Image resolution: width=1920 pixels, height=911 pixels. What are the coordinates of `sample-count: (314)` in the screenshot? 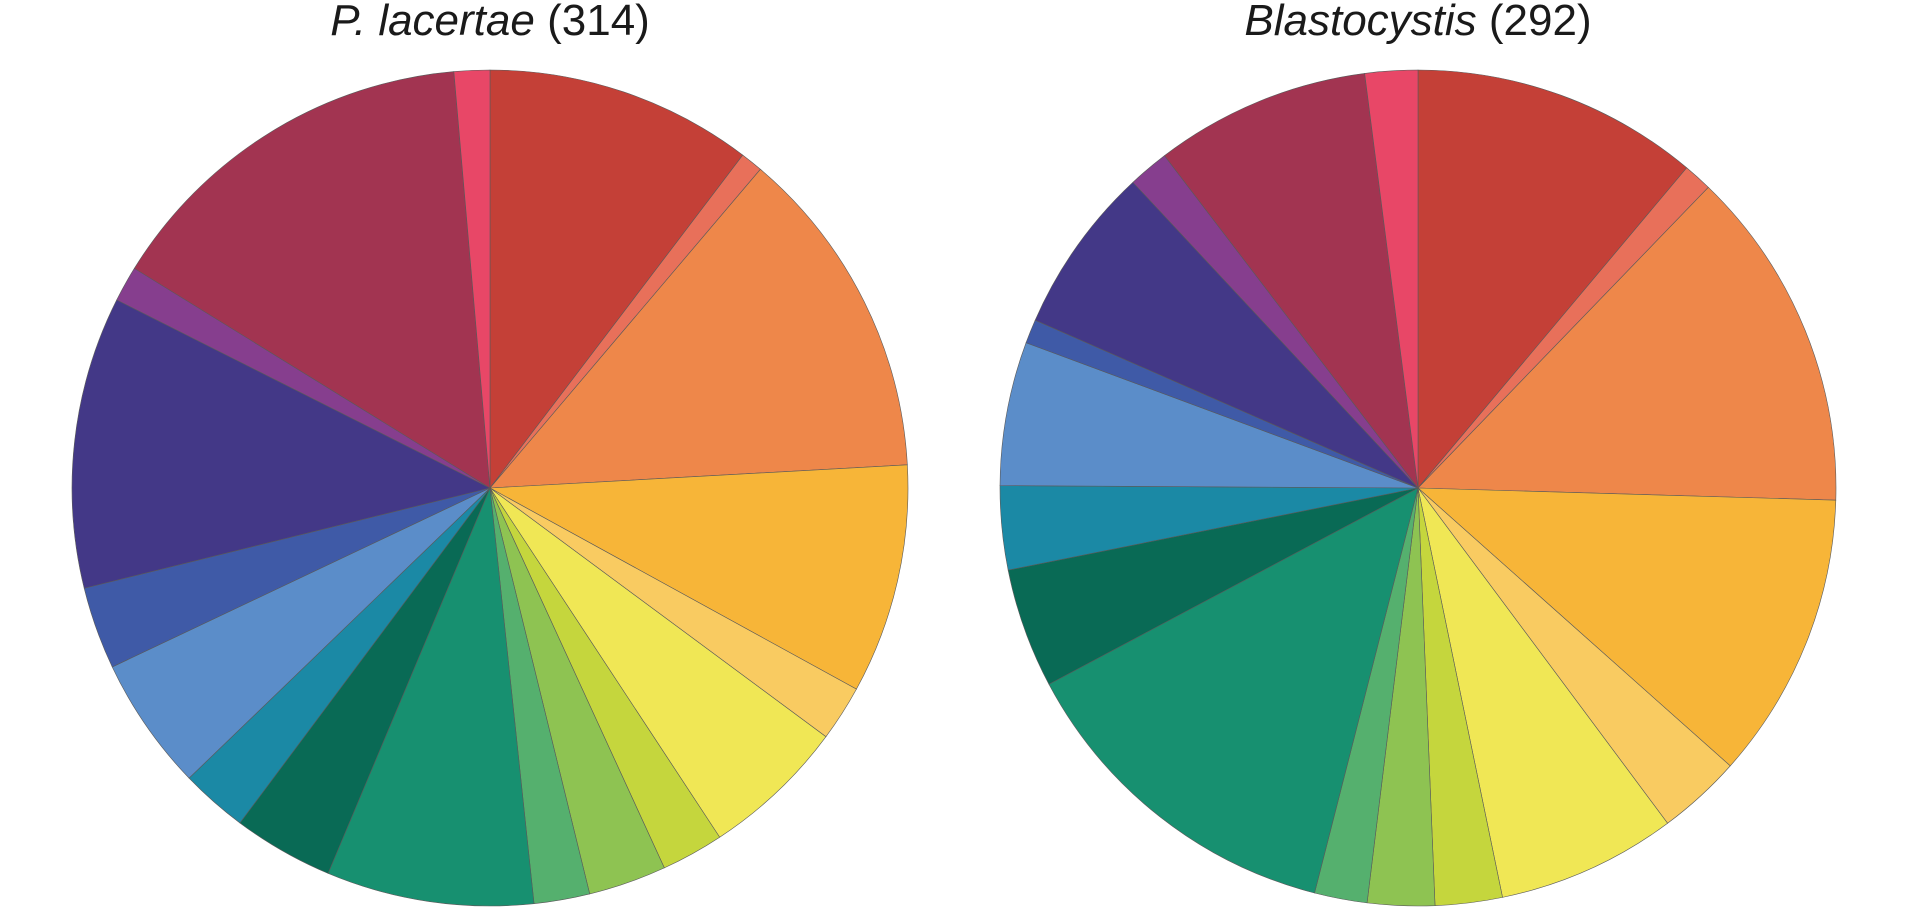 It's located at (598, 22).